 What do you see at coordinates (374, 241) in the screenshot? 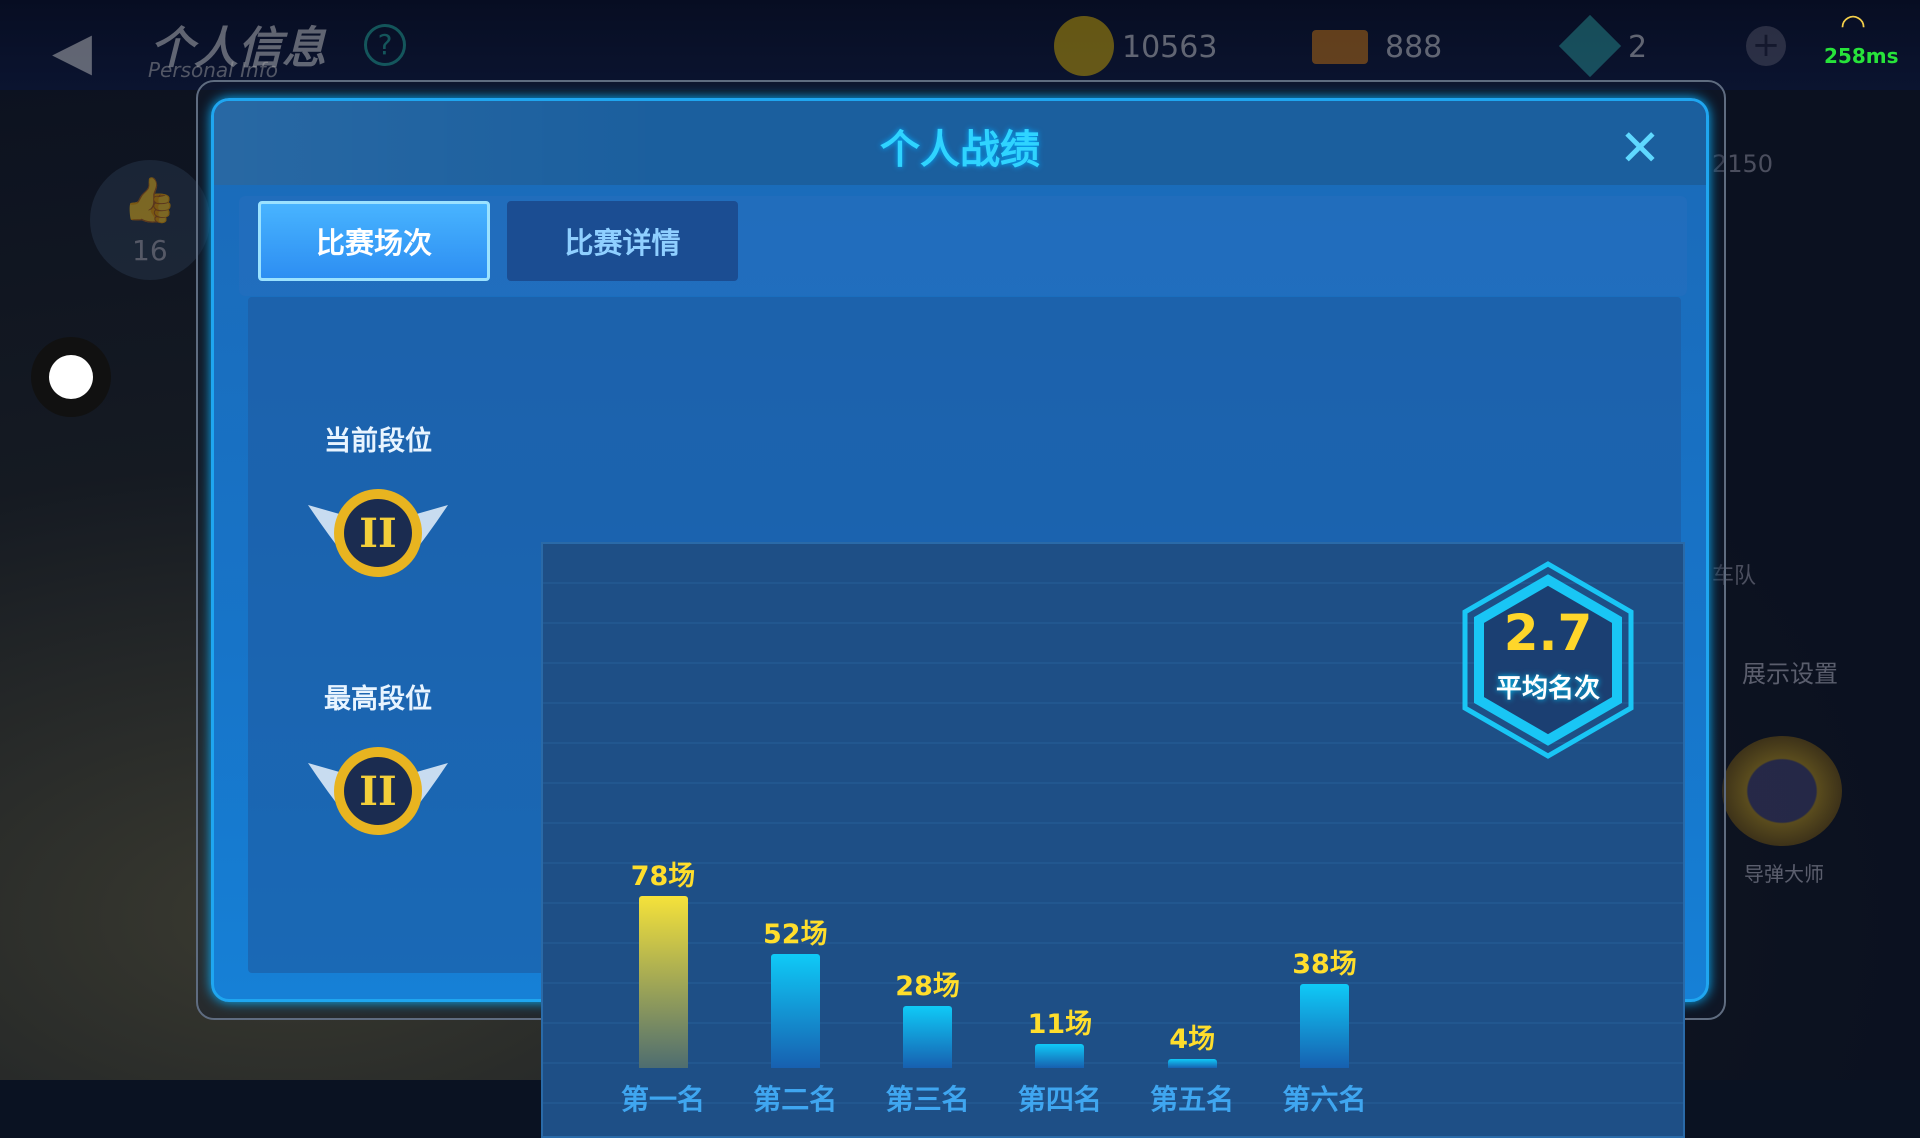
I see `tab-match-count: 比赛场次` at bounding box center [374, 241].